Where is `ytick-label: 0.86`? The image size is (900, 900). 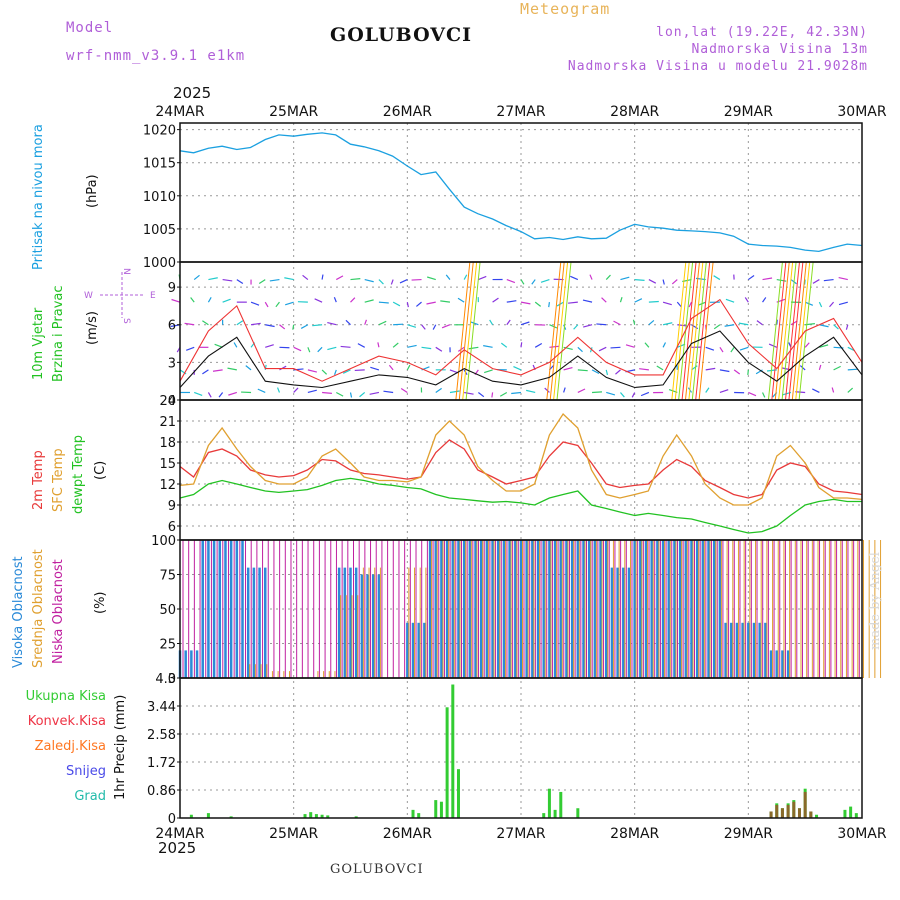 ytick-label: 0.86 is located at coordinates (161, 791).